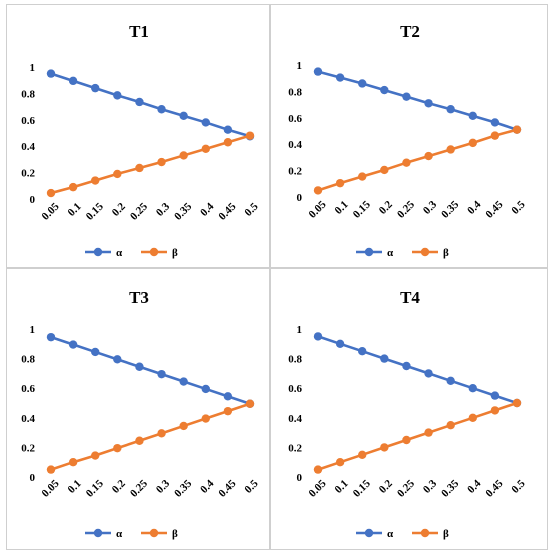 This screenshot has height=560, width=557. What do you see at coordinates (410, 297) in the screenshot?
I see `chart-title-t4: T4` at bounding box center [410, 297].